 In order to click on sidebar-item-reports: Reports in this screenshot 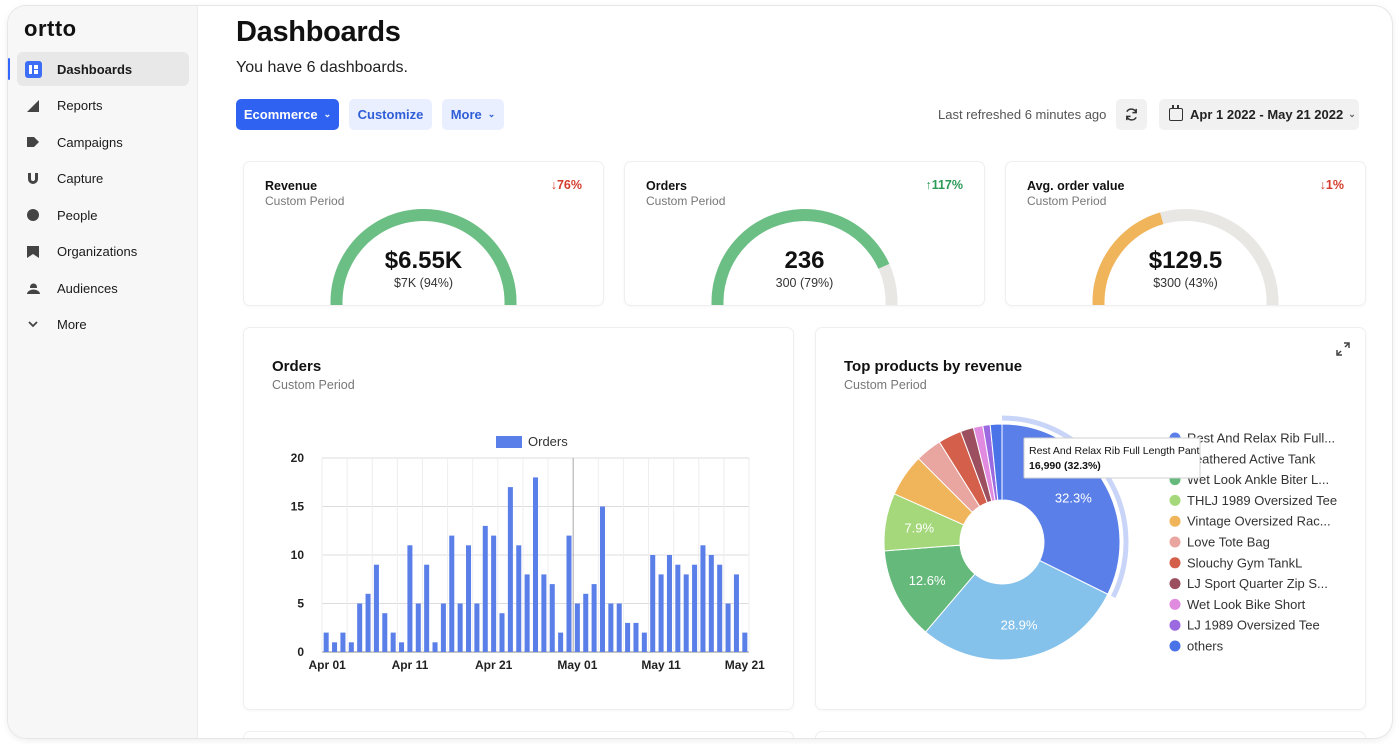, I will do `click(103, 106)`.